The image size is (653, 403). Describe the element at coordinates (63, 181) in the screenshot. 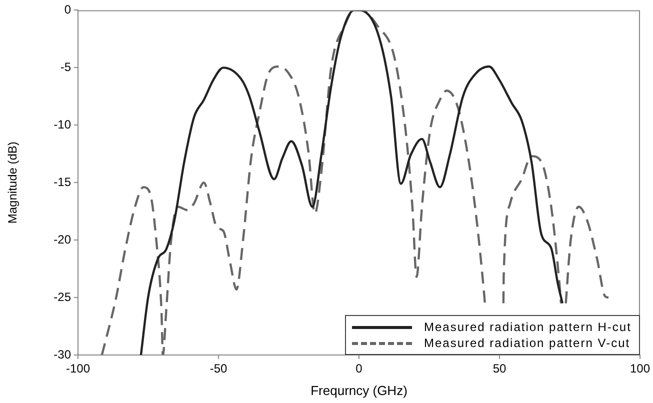

I see `y-tick-label: -15` at that location.